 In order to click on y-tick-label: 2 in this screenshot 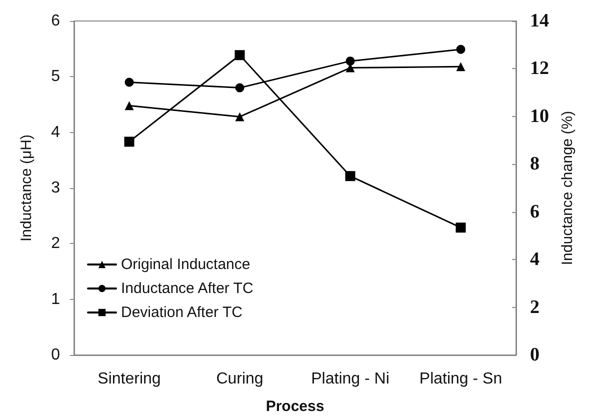, I will do `click(55, 243)`.